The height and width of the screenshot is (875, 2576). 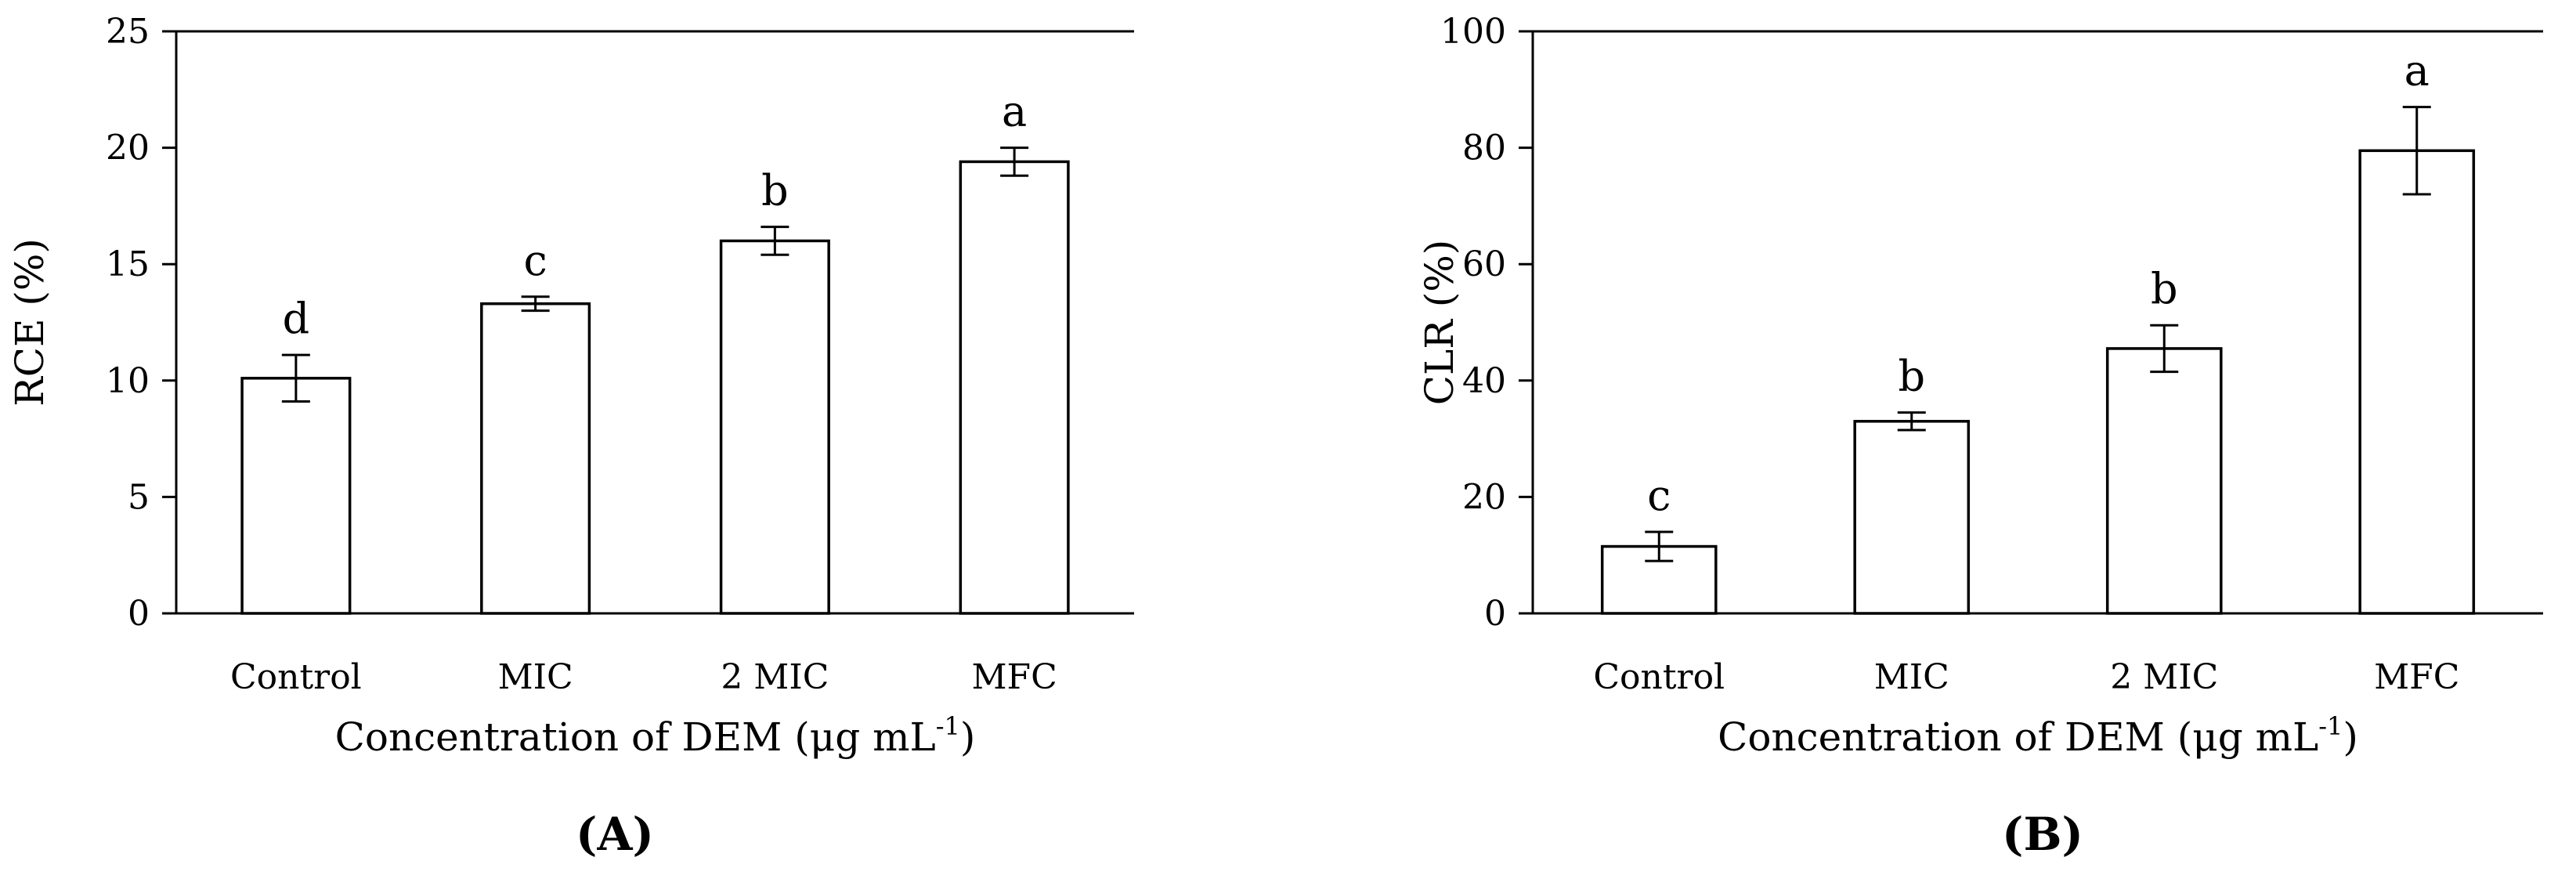 What do you see at coordinates (128, 32) in the screenshot?
I see `y-tick-label: 25` at bounding box center [128, 32].